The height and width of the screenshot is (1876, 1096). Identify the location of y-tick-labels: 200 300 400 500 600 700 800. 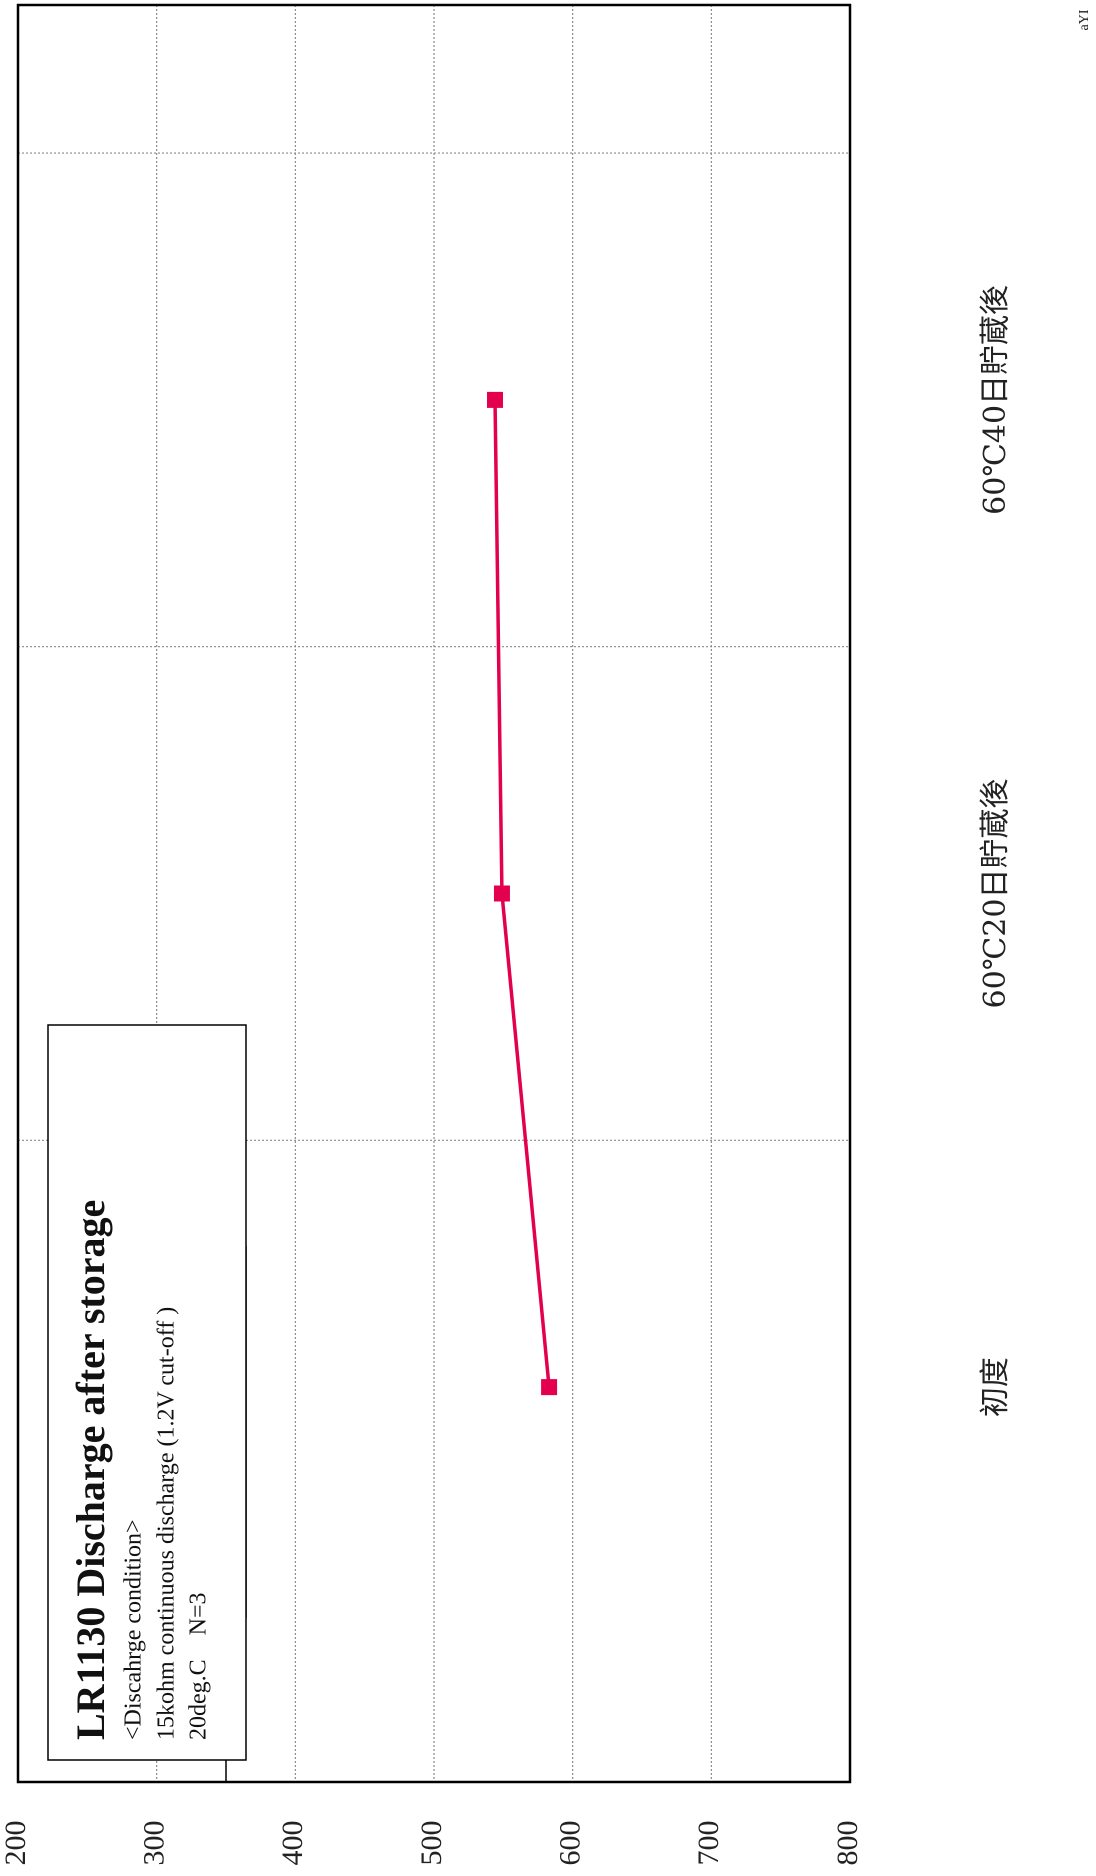
(432, 1843).